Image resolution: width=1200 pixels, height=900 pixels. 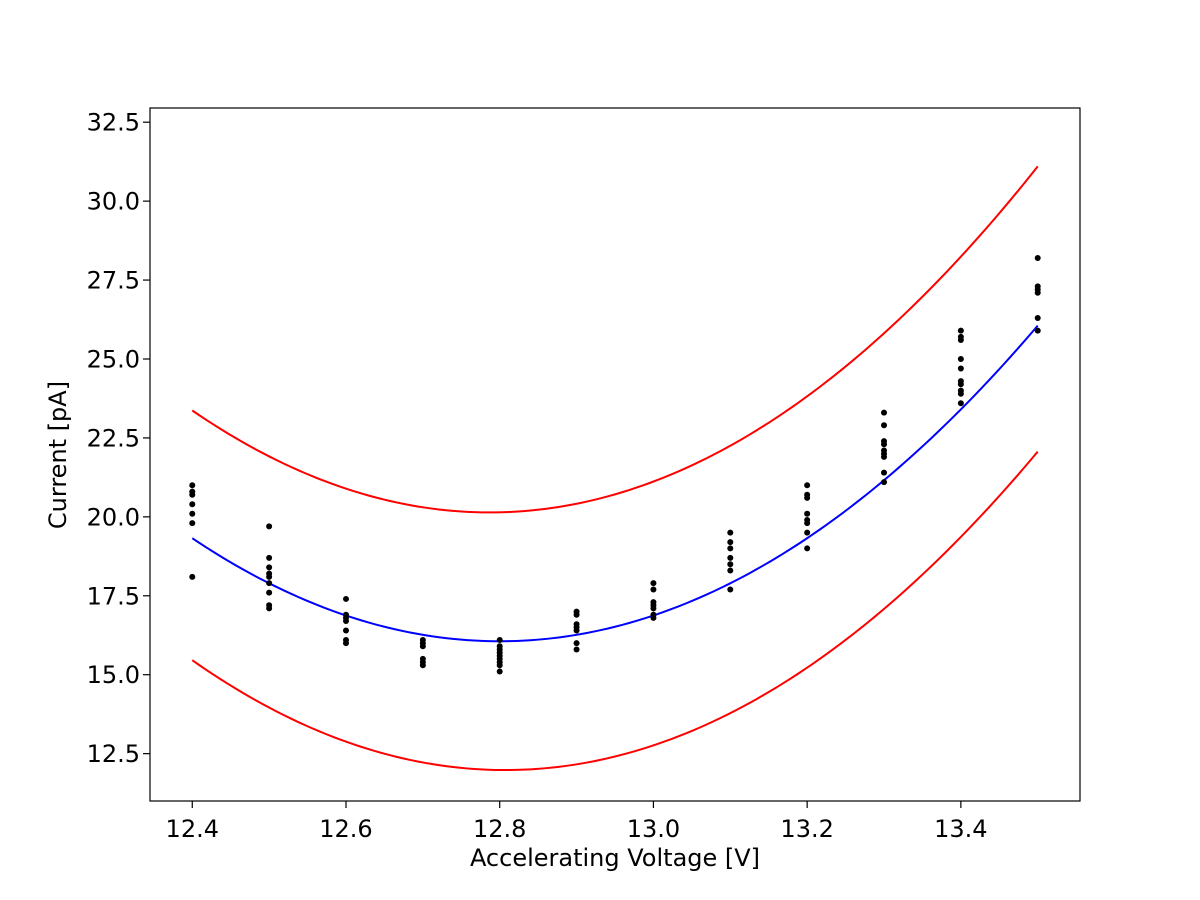 I want to click on y-tick-label: 27.5, so click(x=113, y=281).